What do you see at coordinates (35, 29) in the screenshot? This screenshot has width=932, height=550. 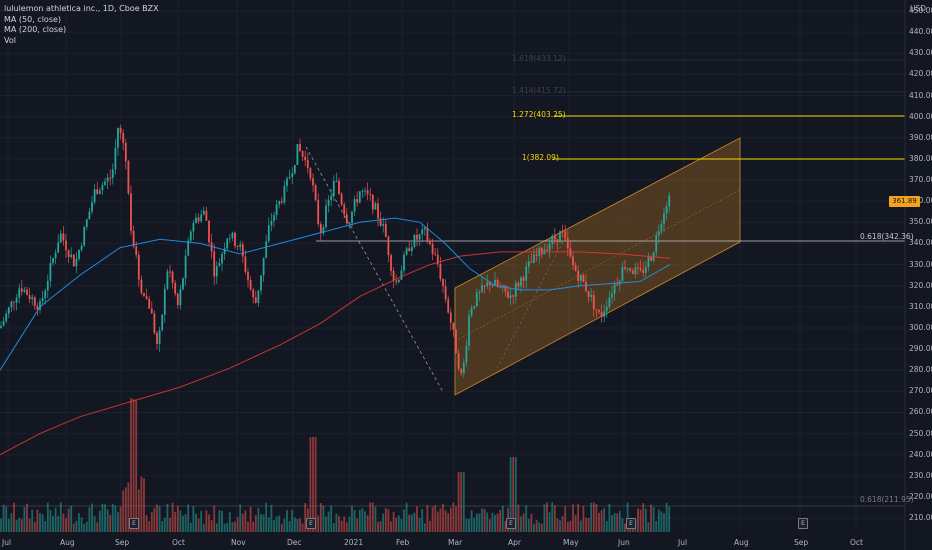 I see `ma200-legend: MA (200, close)` at bounding box center [35, 29].